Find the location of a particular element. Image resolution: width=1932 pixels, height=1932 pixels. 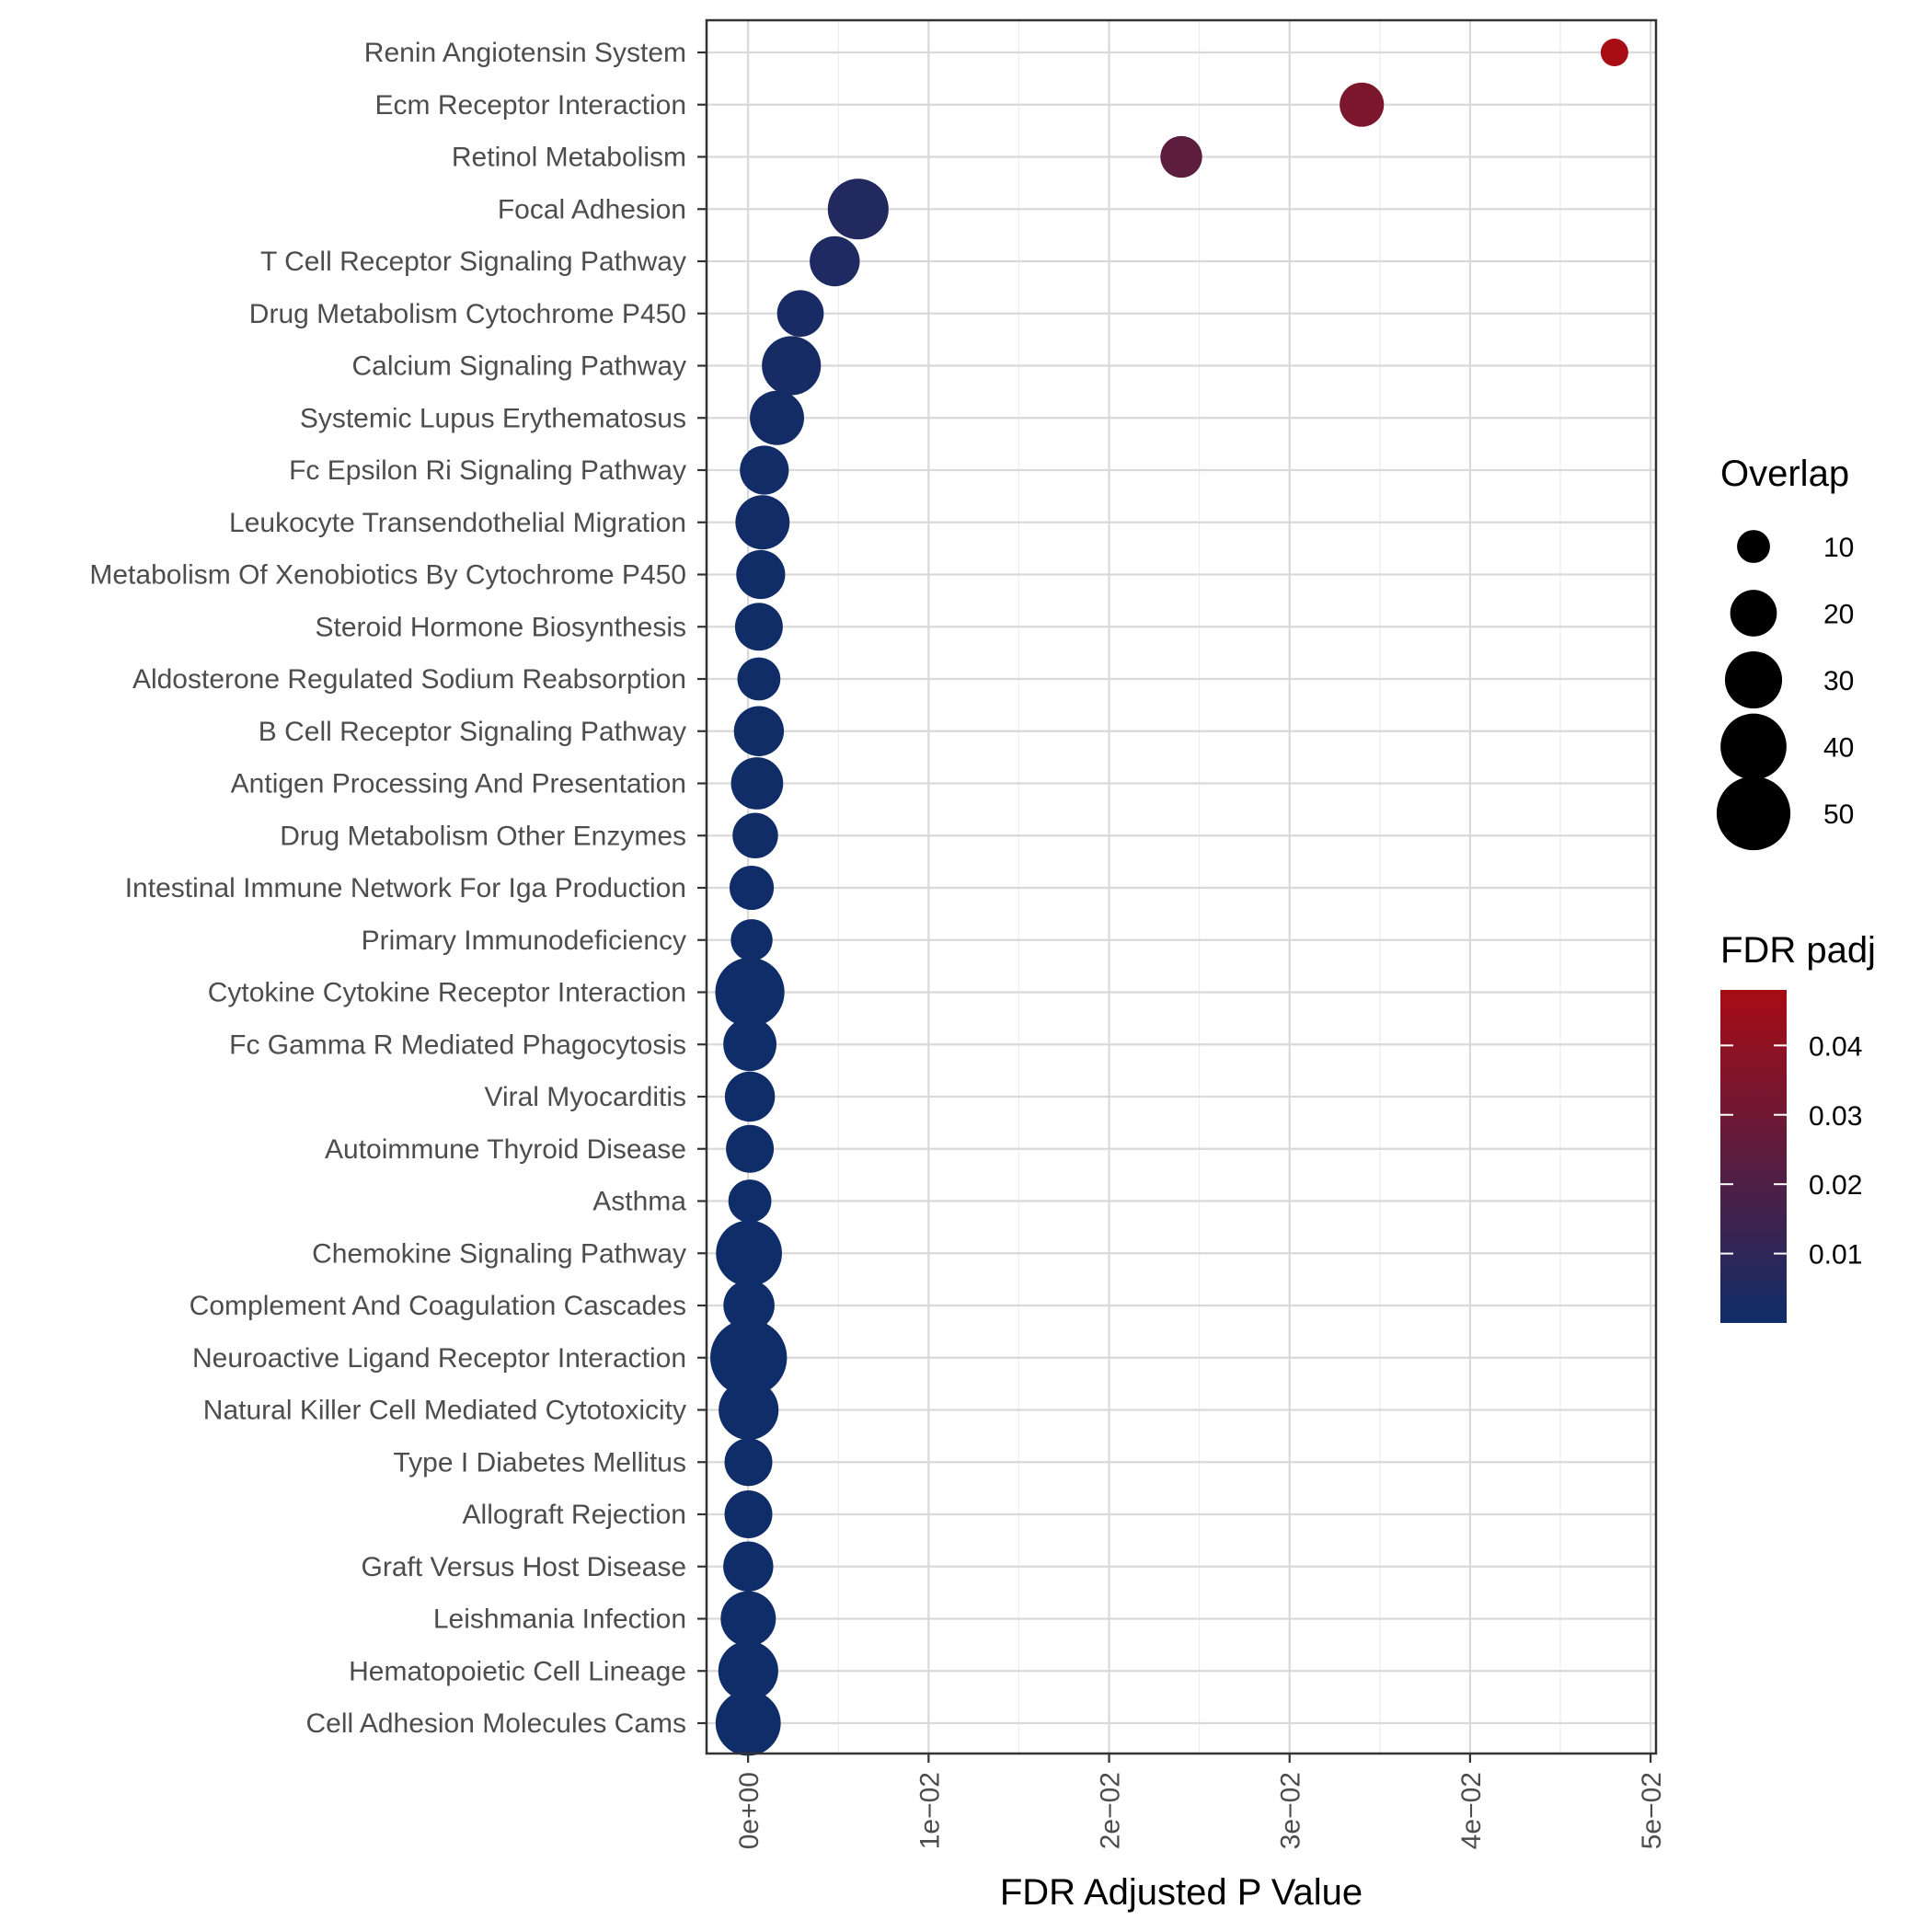

y-tick-label: Steroid Hormone Biosynthesis is located at coordinates (500, 627).